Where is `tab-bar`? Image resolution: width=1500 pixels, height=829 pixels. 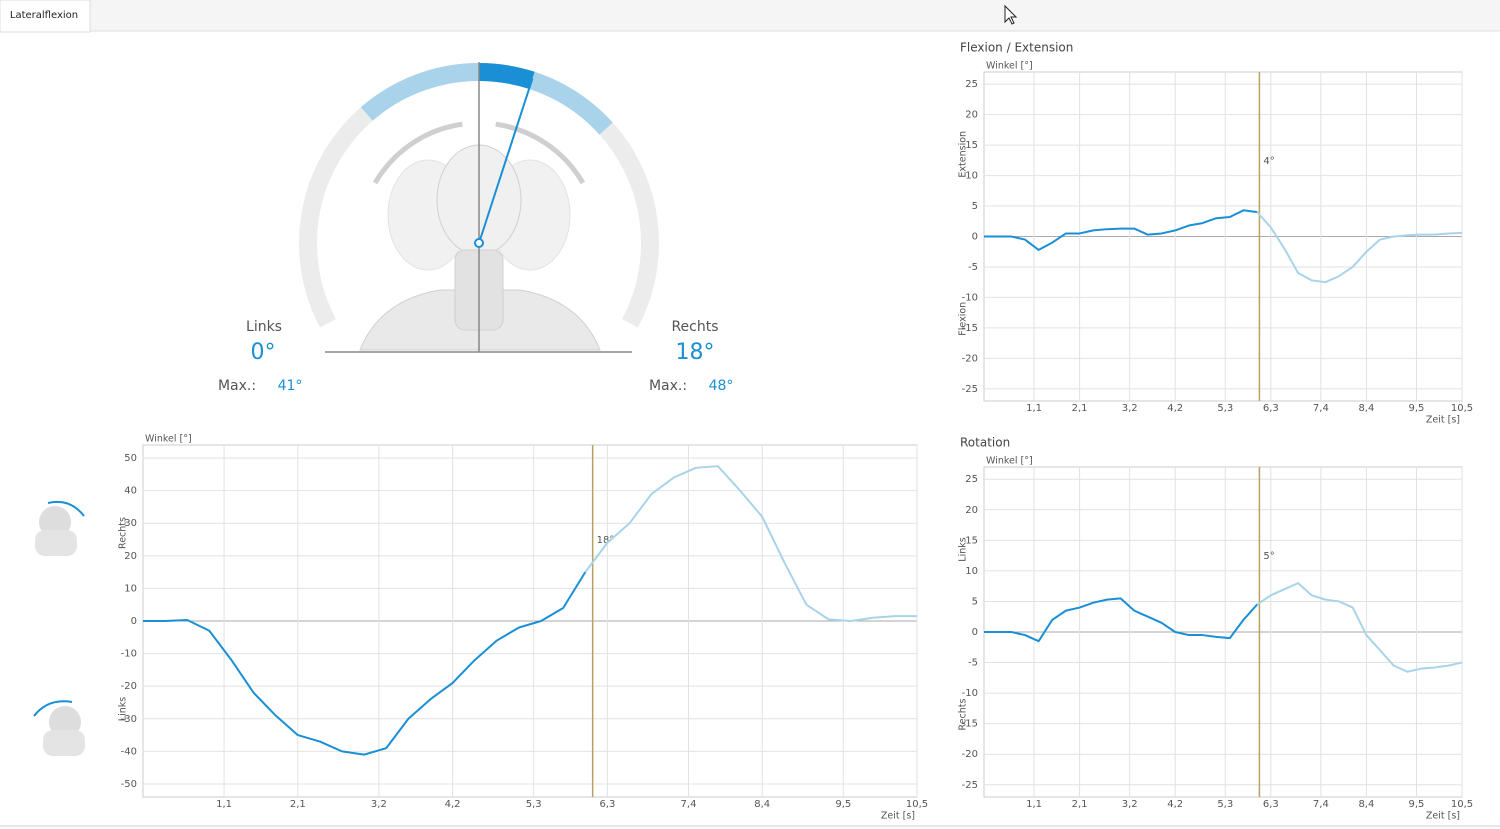 tab-bar is located at coordinates (750, 15).